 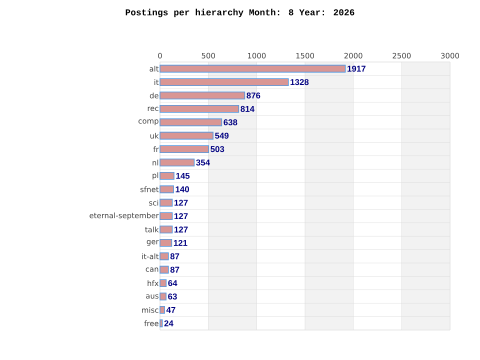 What do you see at coordinates (217, 149) in the screenshot?
I see `data-label: 503` at bounding box center [217, 149].